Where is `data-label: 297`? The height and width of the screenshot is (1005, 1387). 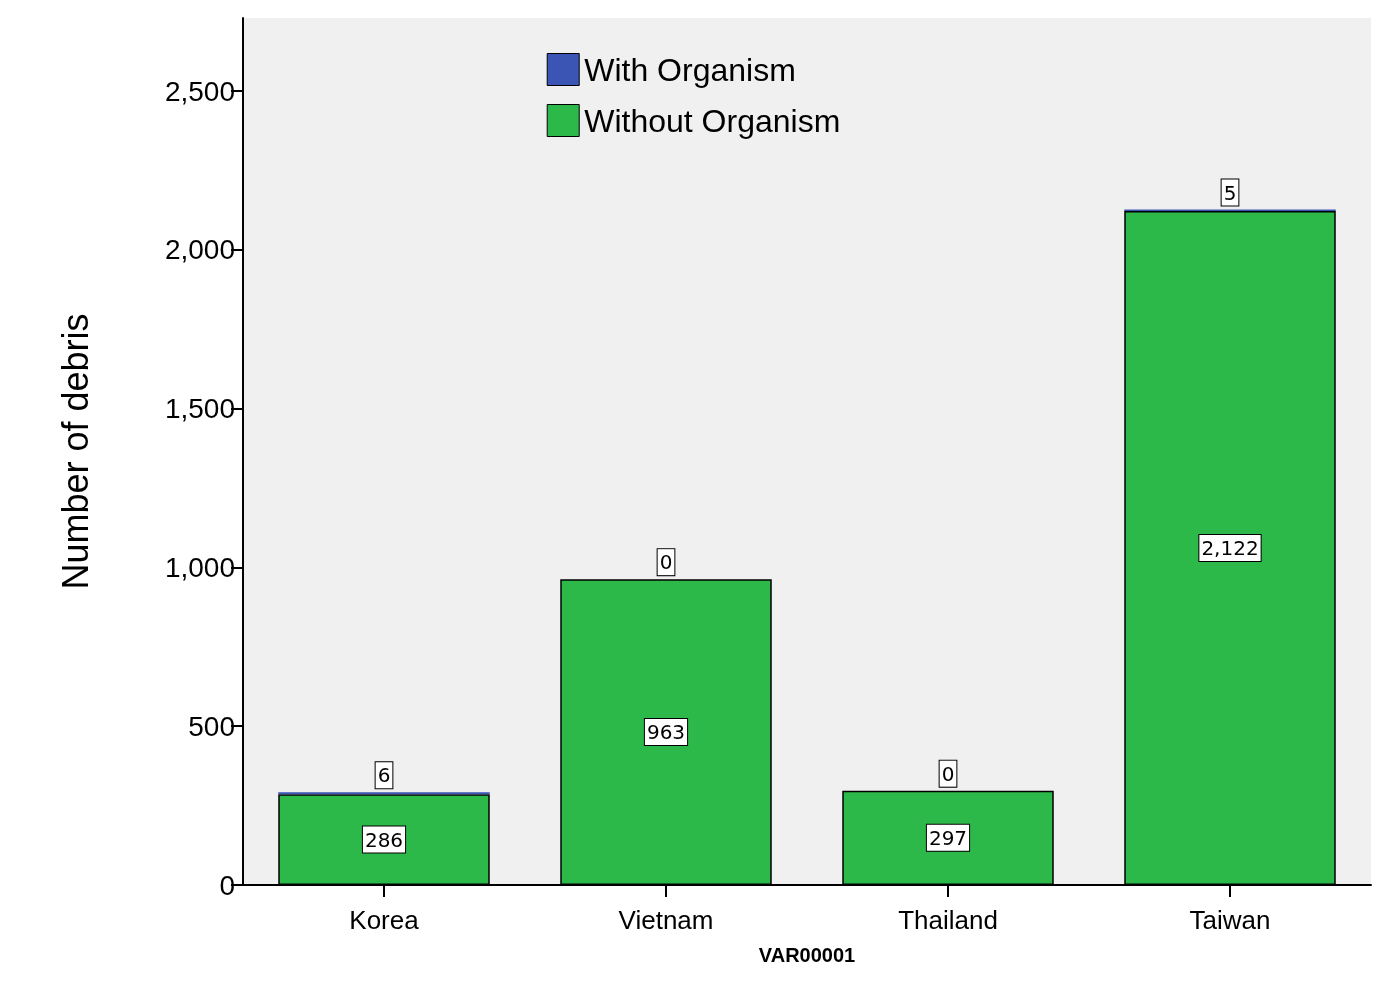
data-label: 297 is located at coordinates (948, 837).